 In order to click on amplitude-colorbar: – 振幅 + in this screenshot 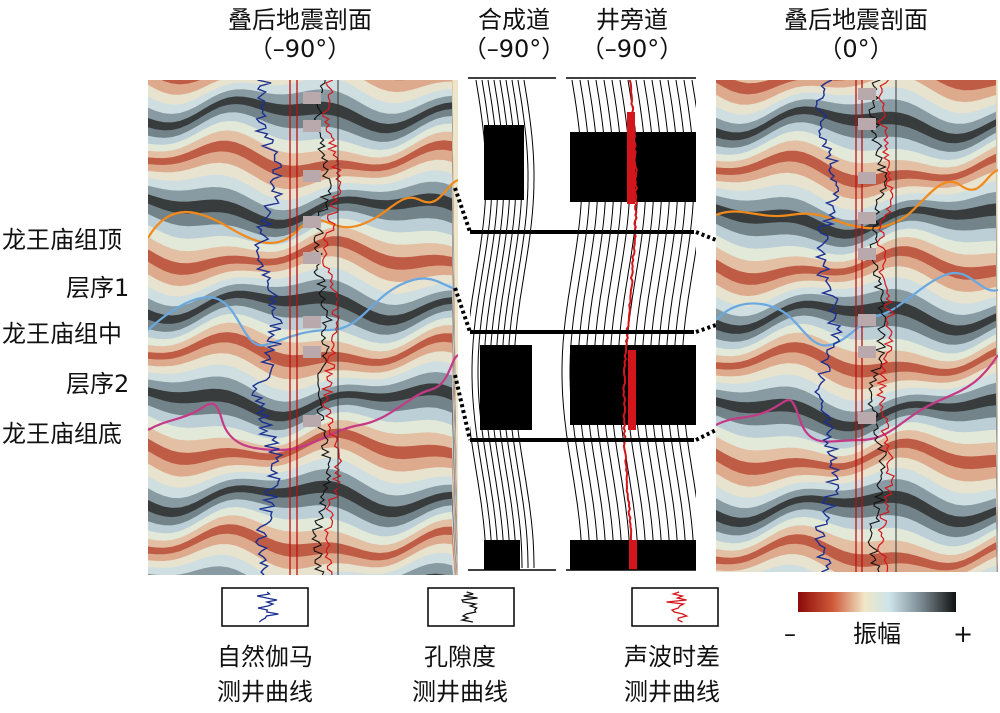, I will do `click(878, 620)`.